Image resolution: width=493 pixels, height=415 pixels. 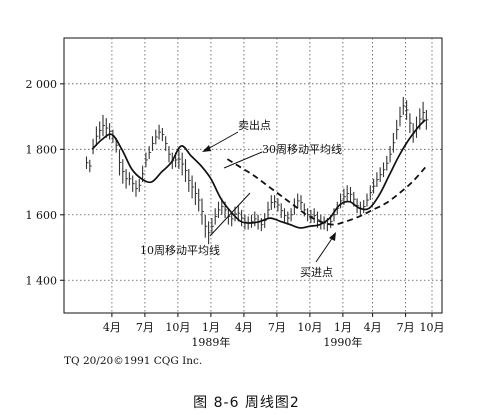 I want to click on y-tick-label: 2 000, so click(x=42, y=84).